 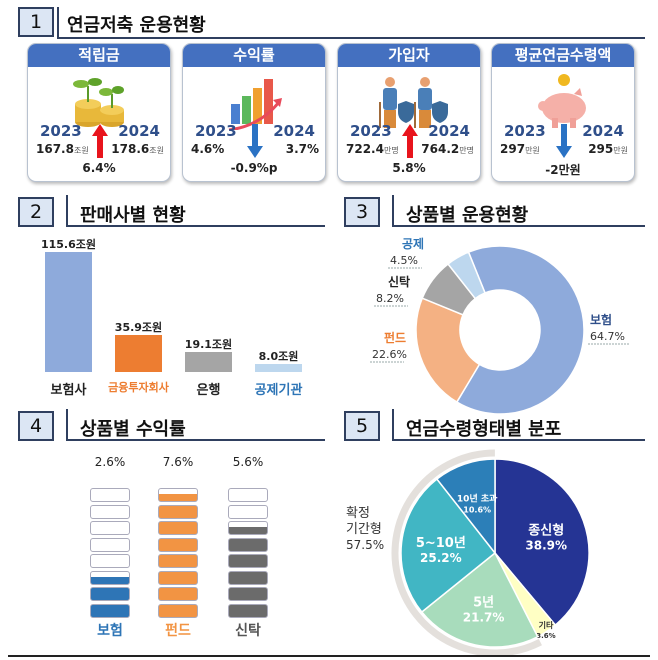 What do you see at coordinates (207, 149) in the screenshot?
I see `value-before: 4.6%` at bounding box center [207, 149].